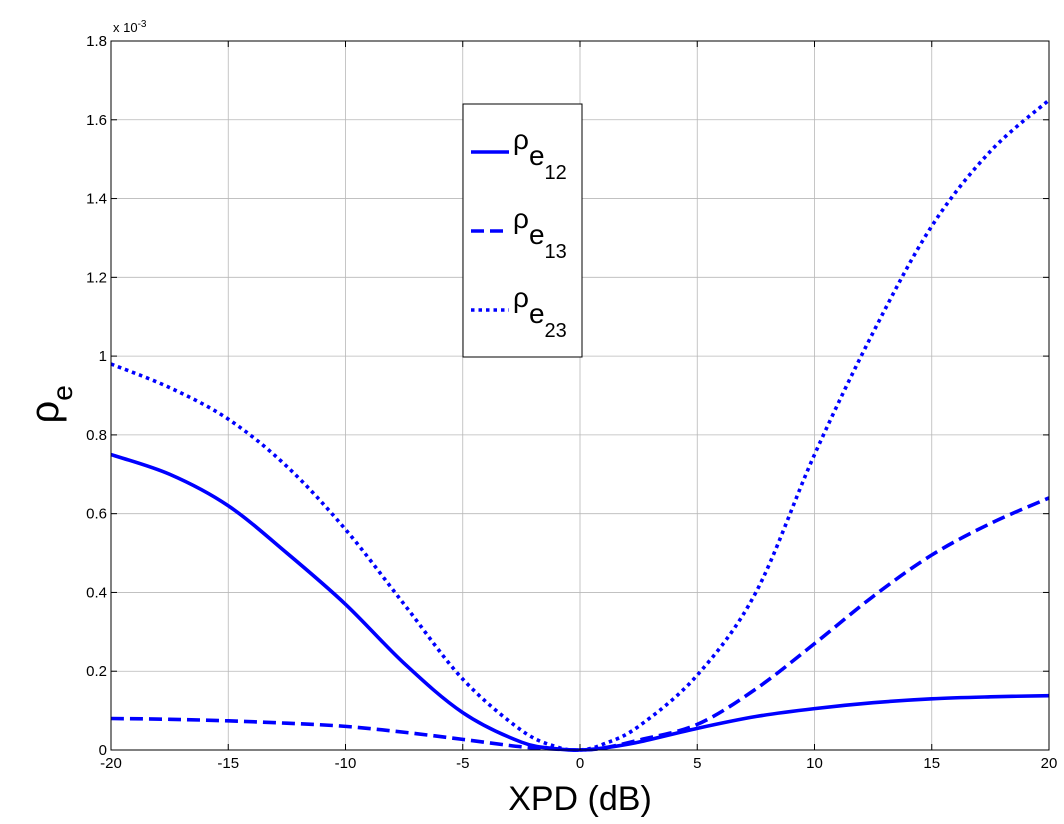 This screenshot has height=824, width=1064. Describe the element at coordinates (103, 356) in the screenshot. I see `y-tick-label: 1` at that location.